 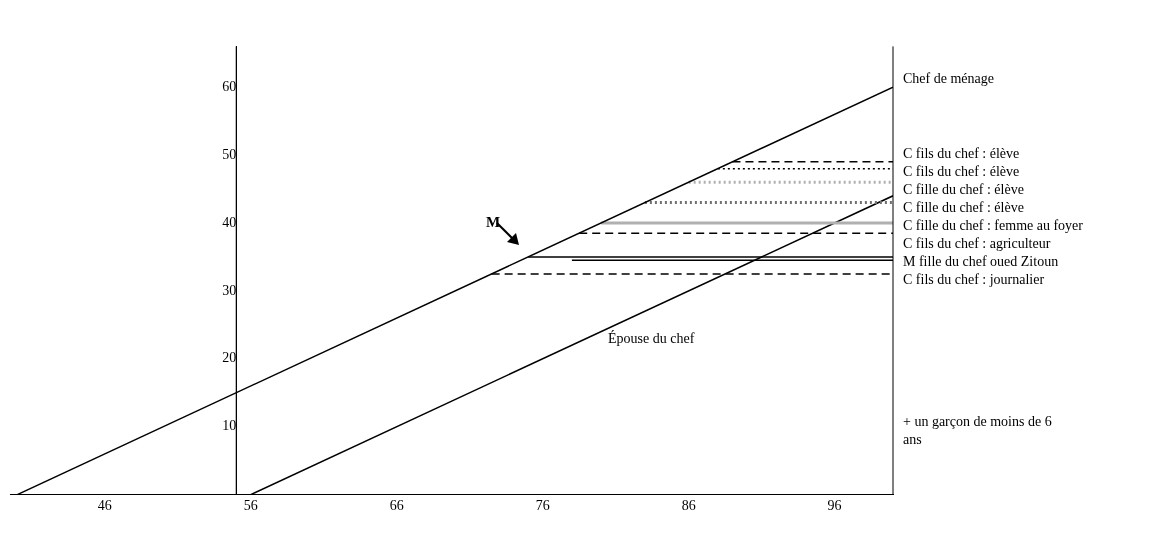 What do you see at coordinates (978, 431) in the screenshot?
I see `text: + un garçon de moins de 6 ans` at bounding box center [978, 431].